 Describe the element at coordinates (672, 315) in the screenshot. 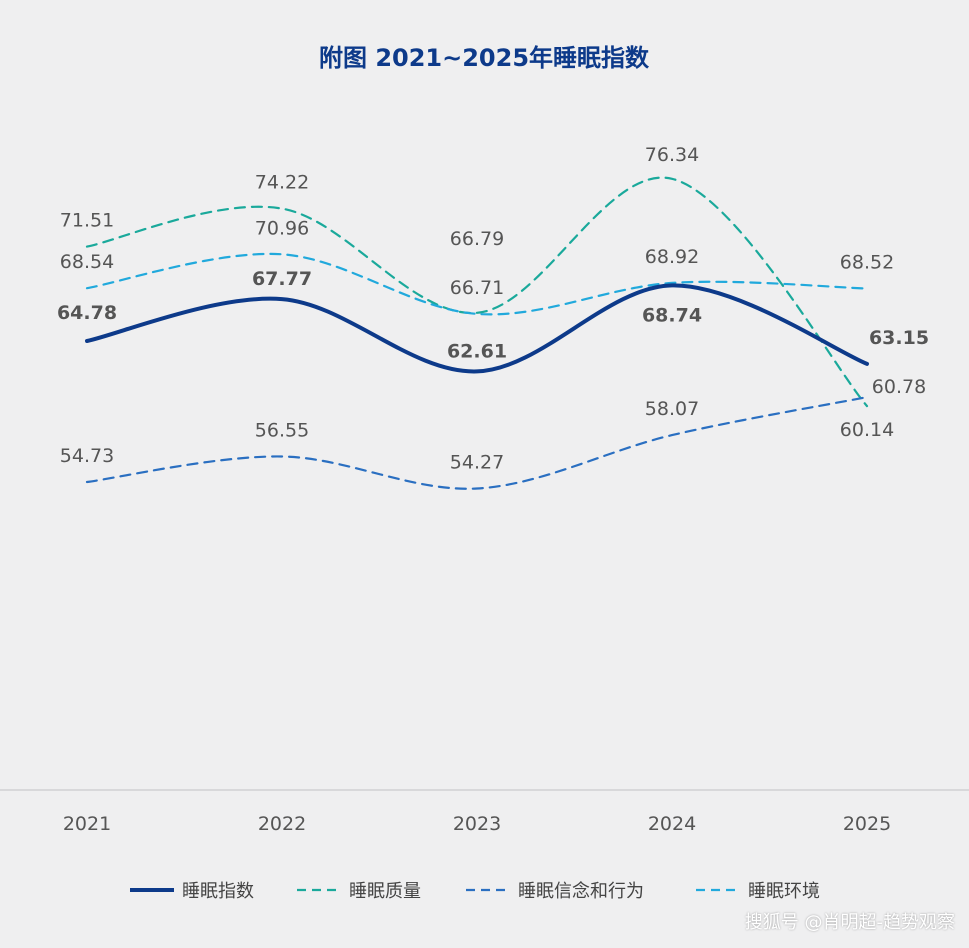

I see `data-label-s0-3: 68.74` at that location.